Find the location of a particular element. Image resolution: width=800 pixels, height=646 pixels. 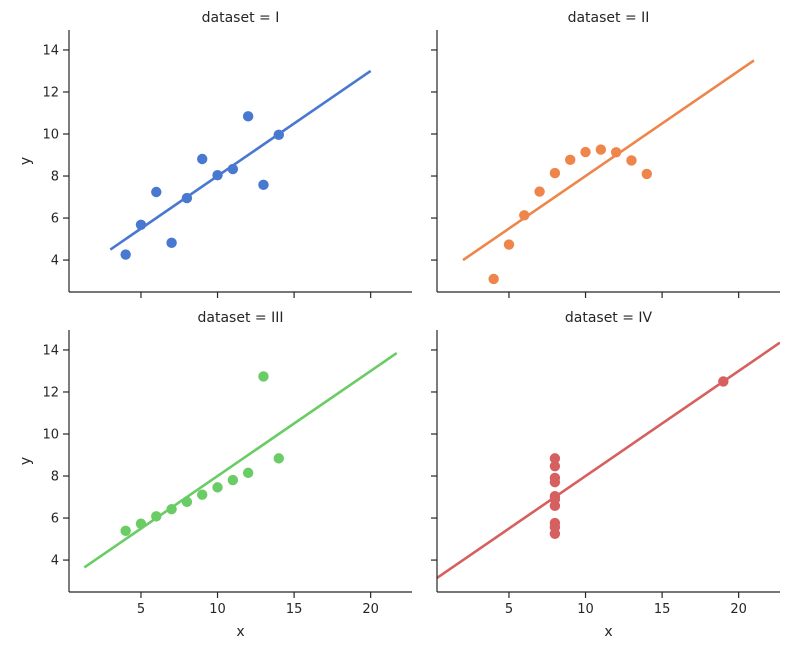

panel-title: dataset = II is located at coordinates (609, 18).